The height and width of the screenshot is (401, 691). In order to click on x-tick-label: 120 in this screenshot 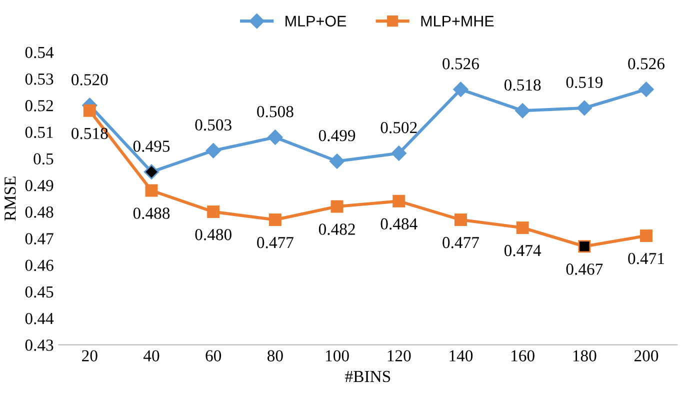, I will do `click(399, 356)`.